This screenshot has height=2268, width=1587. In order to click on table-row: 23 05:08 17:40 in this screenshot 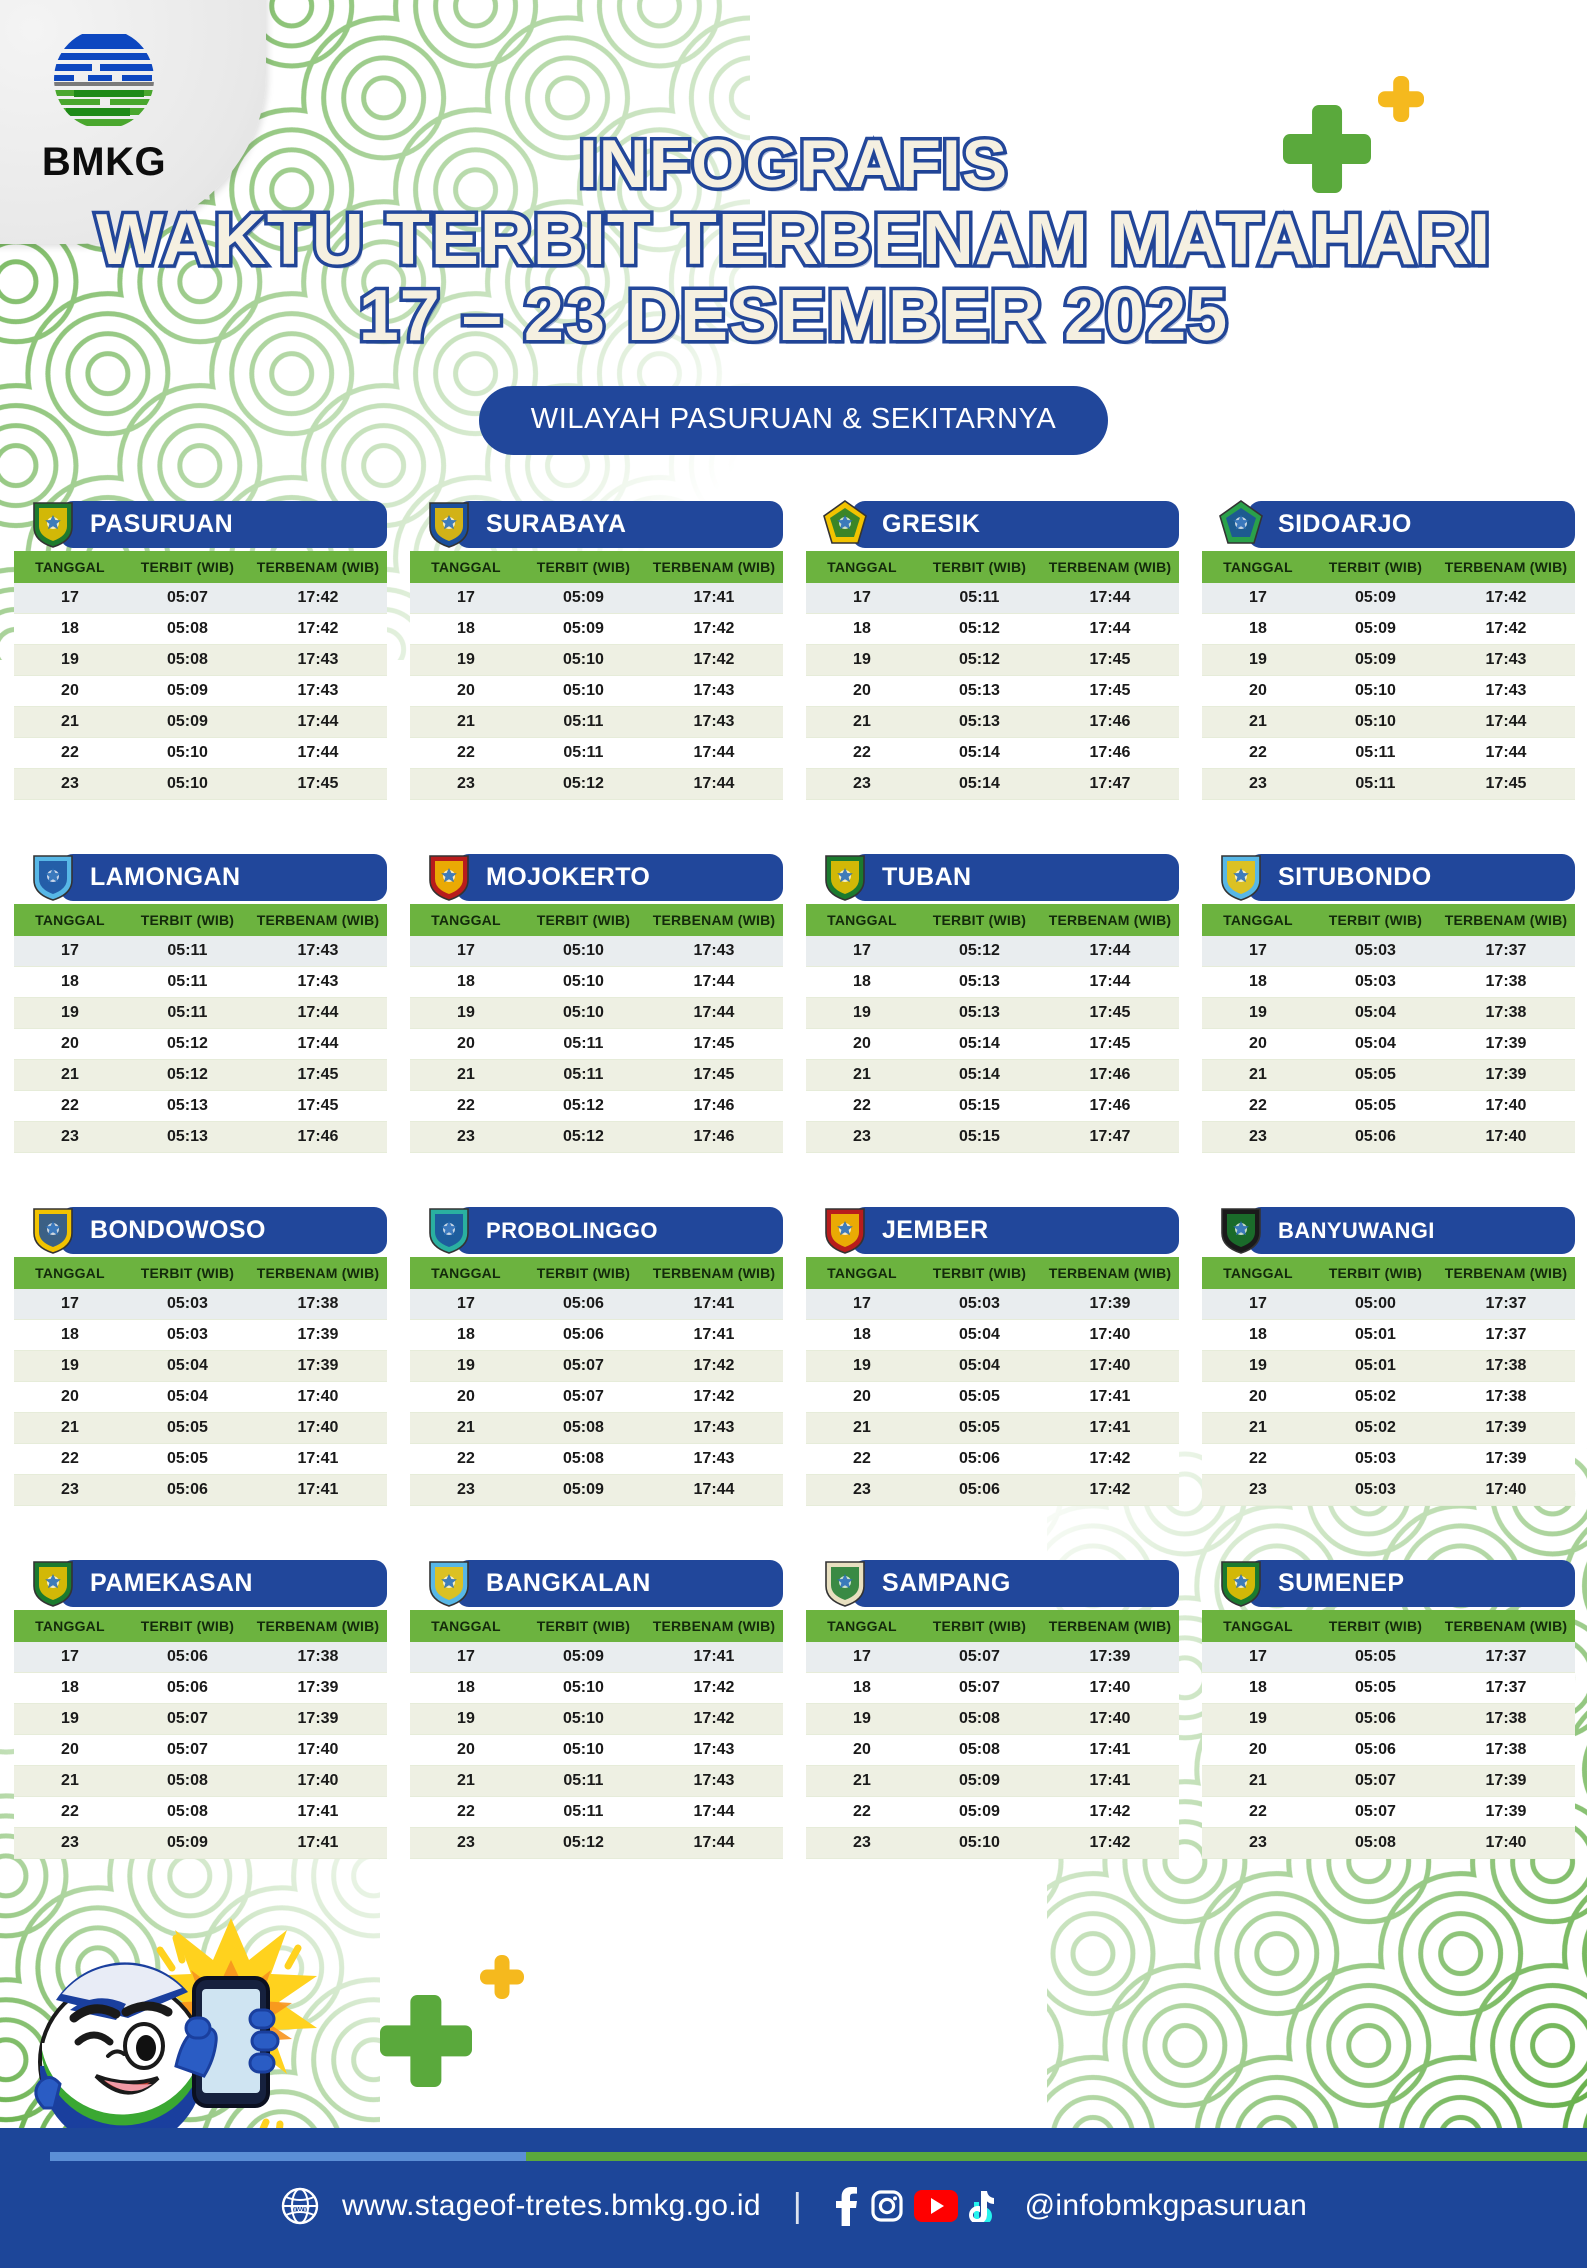, I will do `click(1388, 1843)`.